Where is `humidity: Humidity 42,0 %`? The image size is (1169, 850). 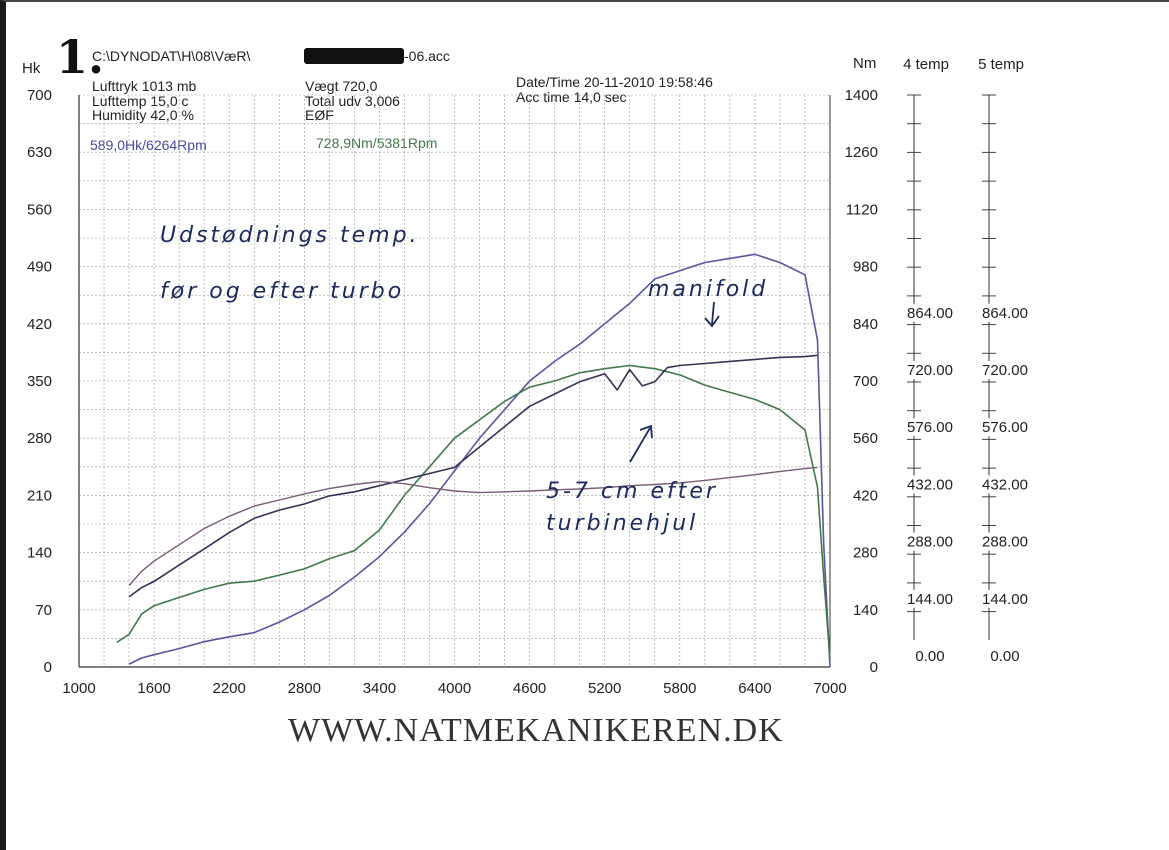 humidity: Humidity 42,0 % is located at coordinates (143, 115).